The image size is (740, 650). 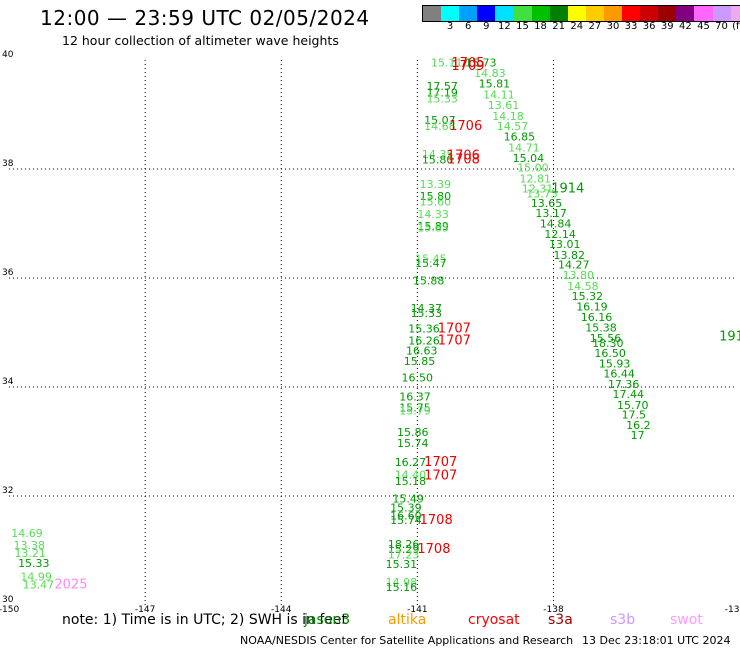 I want to click on wave-height-reading: 12.14, so click(x=560, y=234).